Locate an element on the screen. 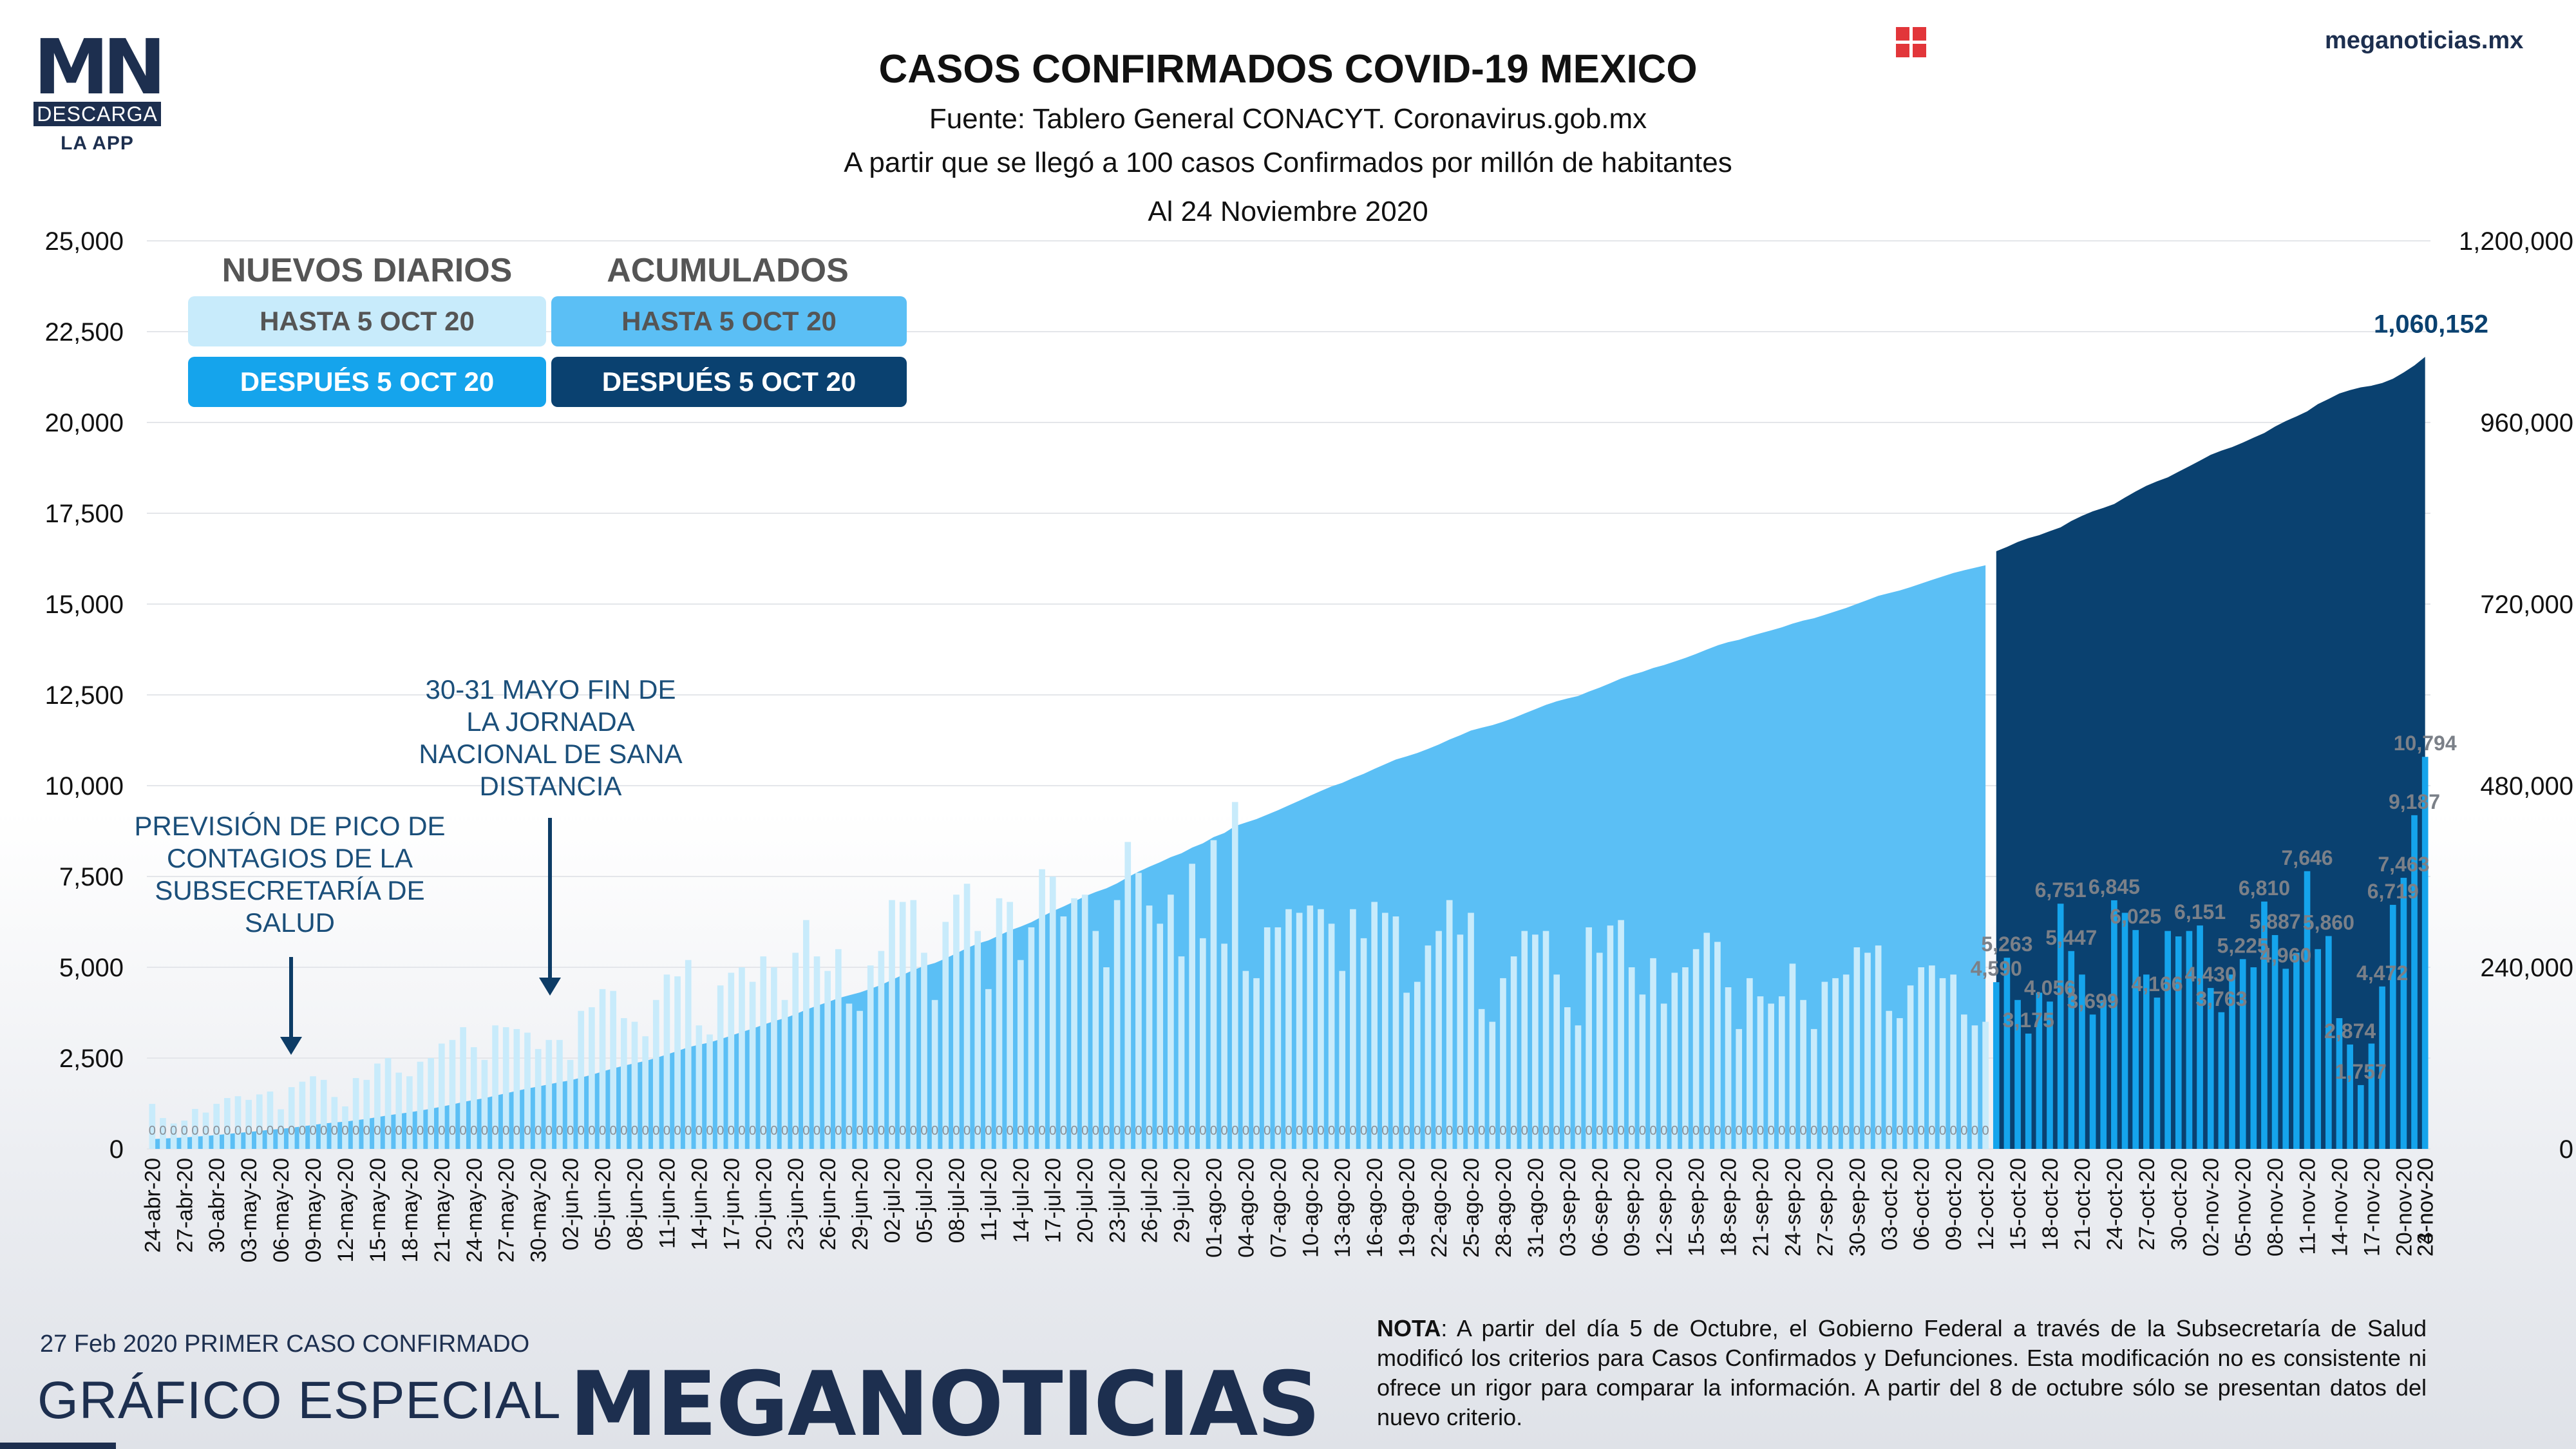  site-link: meganoticias.mx is located at coordinates (2425, 40).